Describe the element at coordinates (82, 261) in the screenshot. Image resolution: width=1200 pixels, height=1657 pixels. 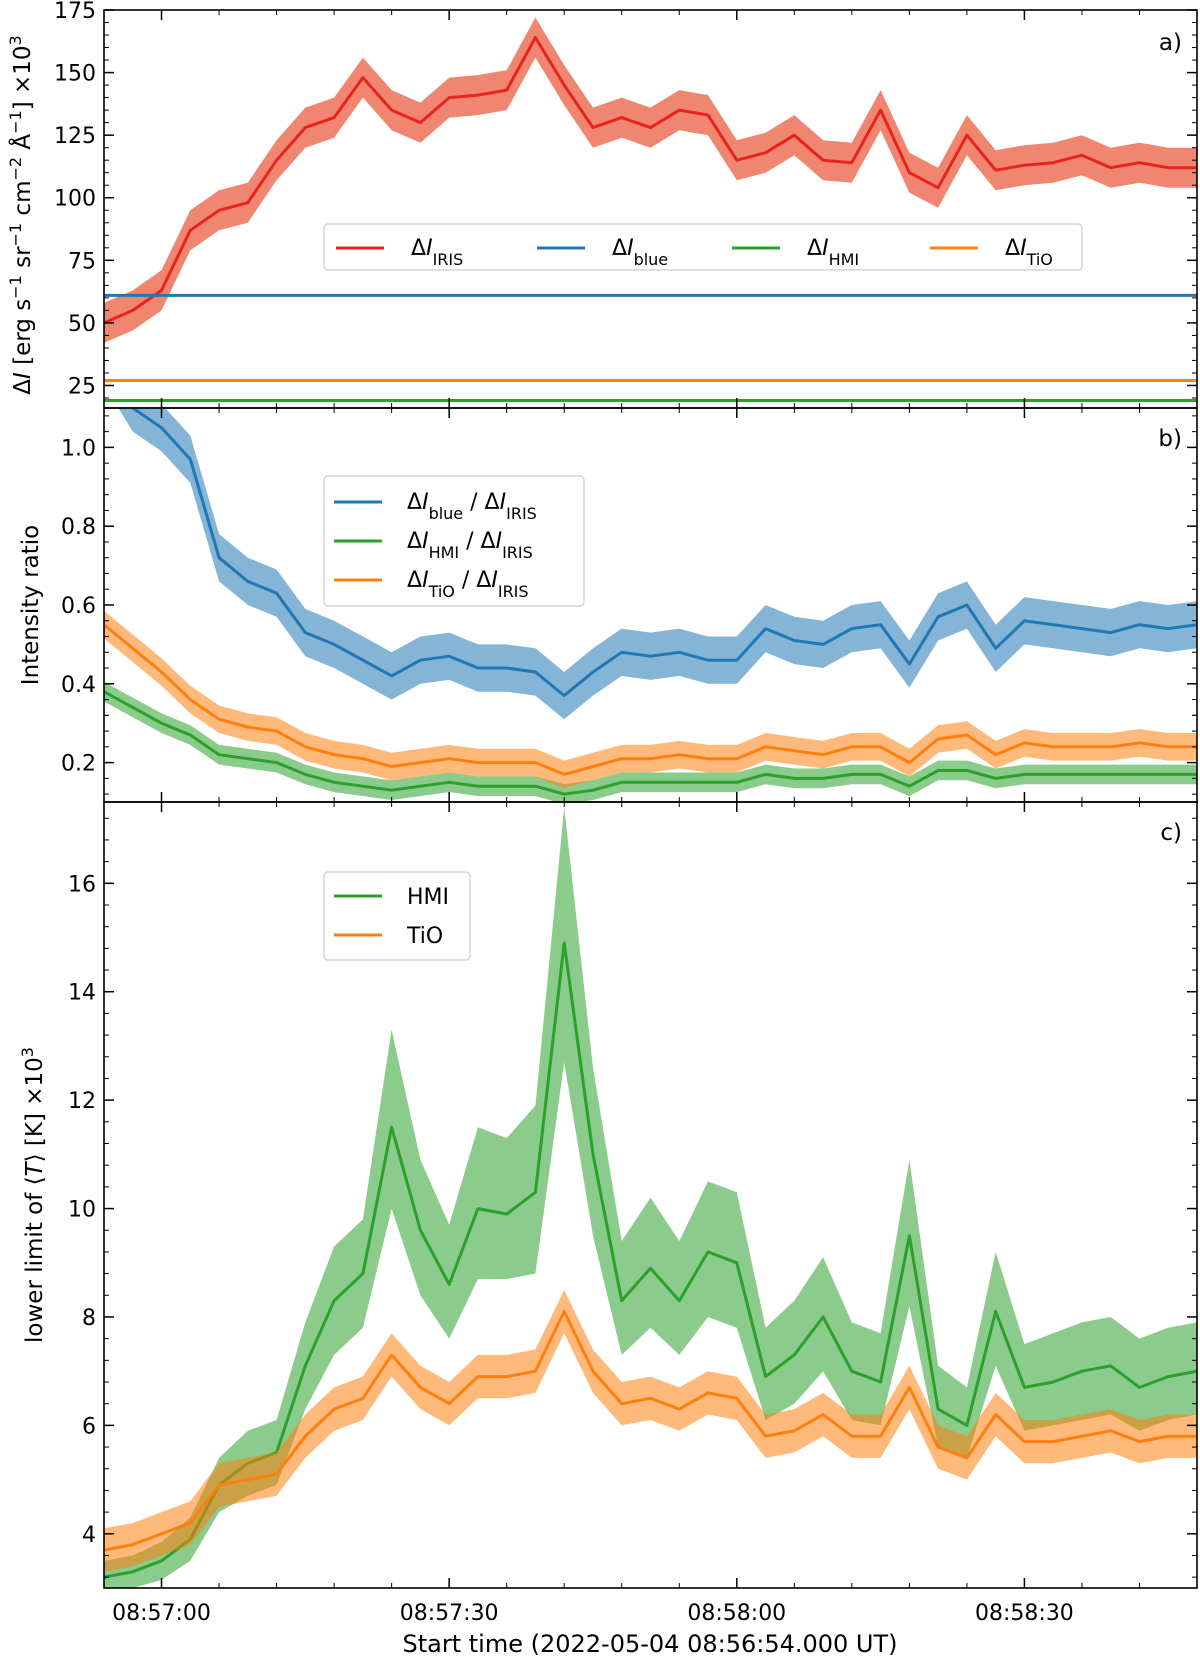
I see `panel-a-ytick-label: 75` at that location.